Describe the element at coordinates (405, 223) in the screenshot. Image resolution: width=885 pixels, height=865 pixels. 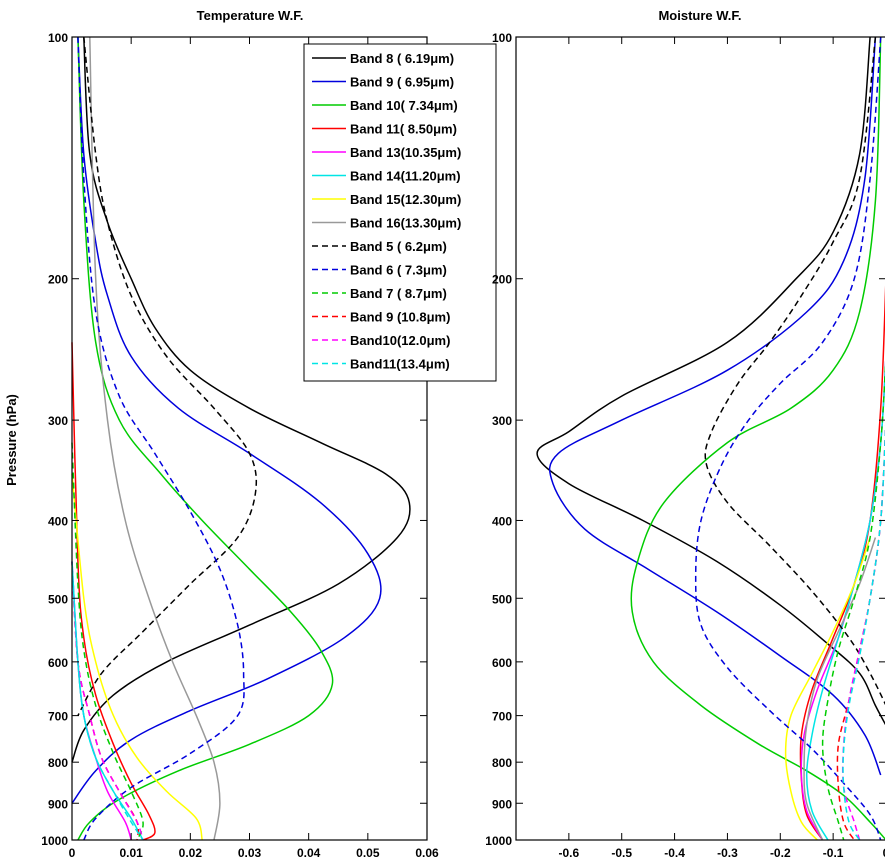
I see `legend-entry: Band 16(13.30μm)` at that location.